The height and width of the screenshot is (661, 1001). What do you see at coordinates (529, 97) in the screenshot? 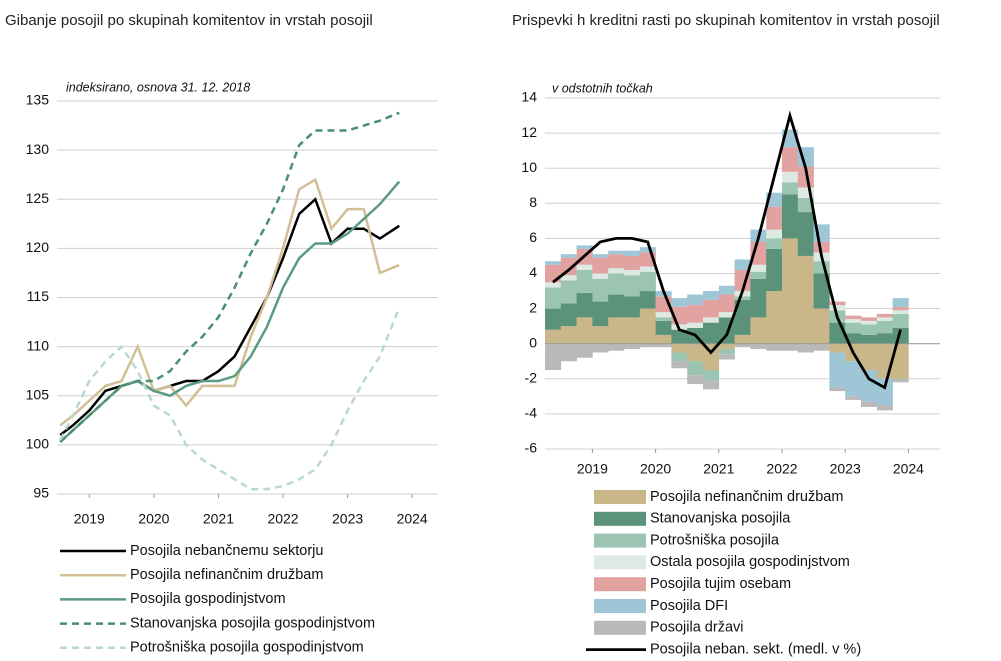
I see `y-tick-label: 14` at bounding box center [529, 97].